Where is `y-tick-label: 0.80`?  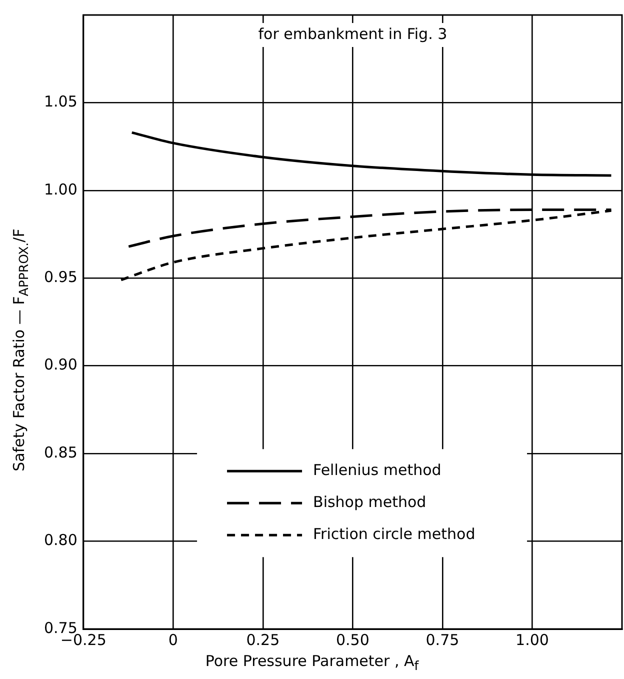 y-tick-label: 0.80 is located at coordinates (61, 540).